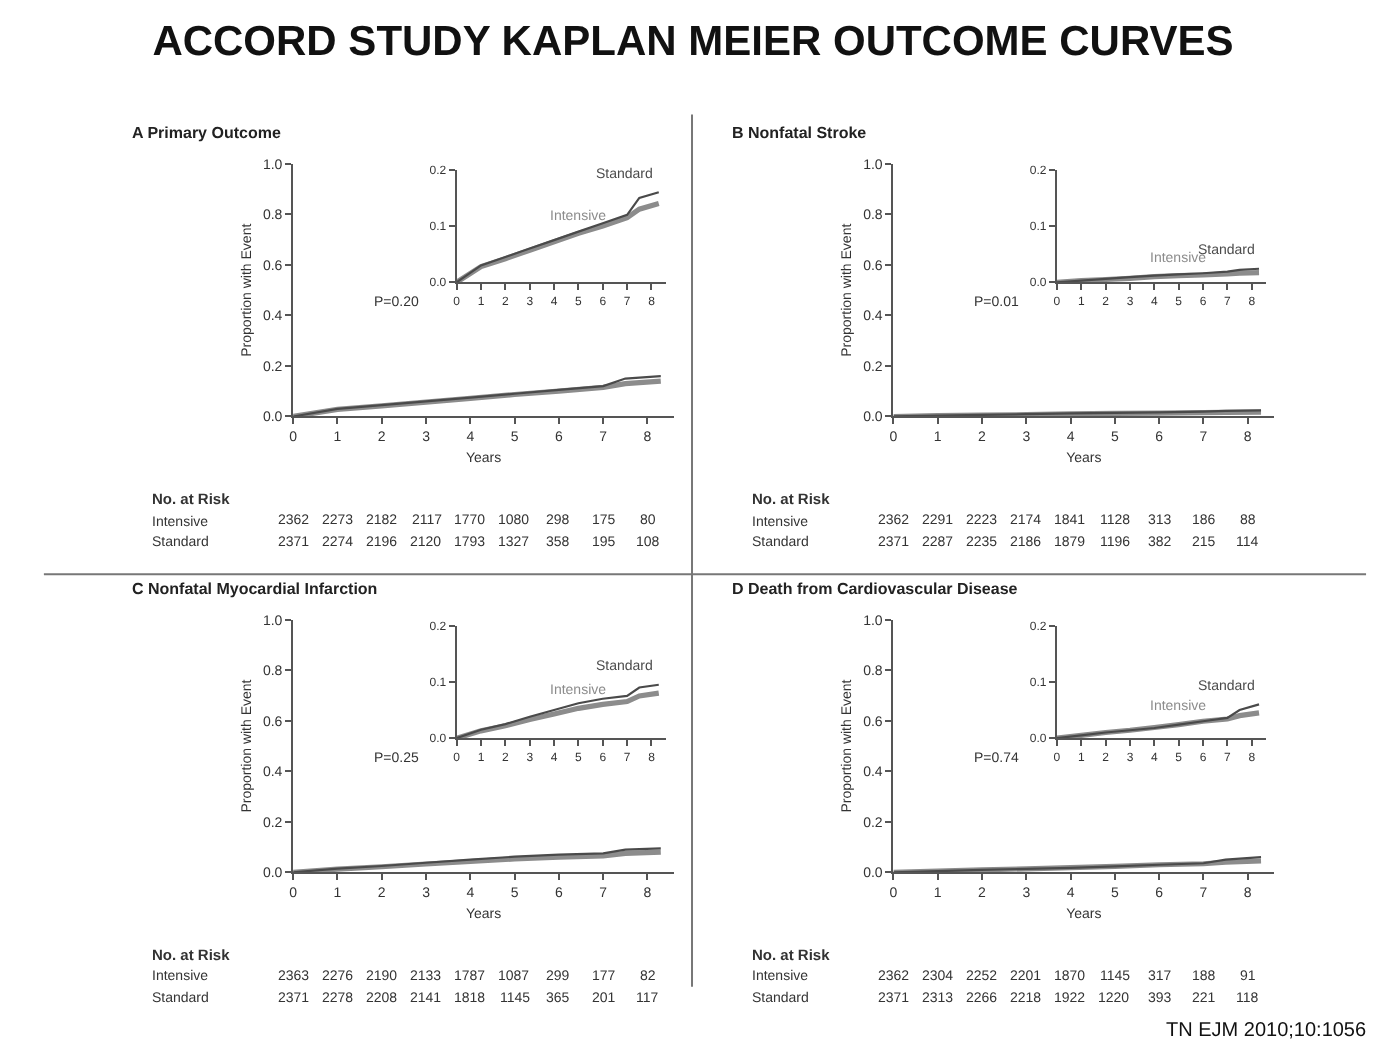  Describe the element at coordinates (875, 589) in the screenshot. I see `chart-title: D Death from Cardiovascular Disease` at that location.